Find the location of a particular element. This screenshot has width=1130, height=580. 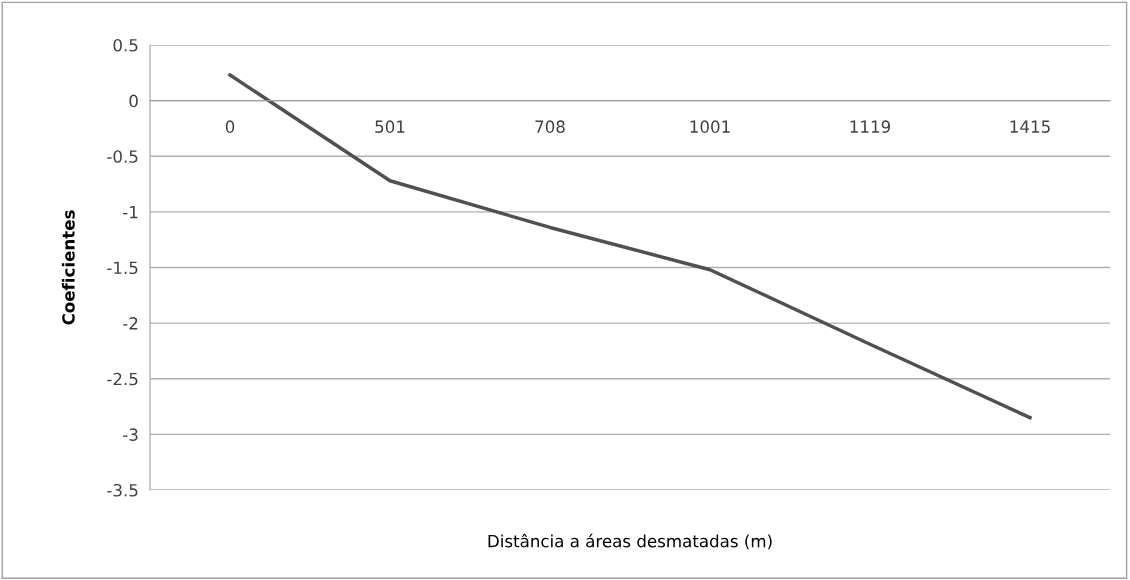

y-tick-label: -3.5 is located at coordinates (122, 490).